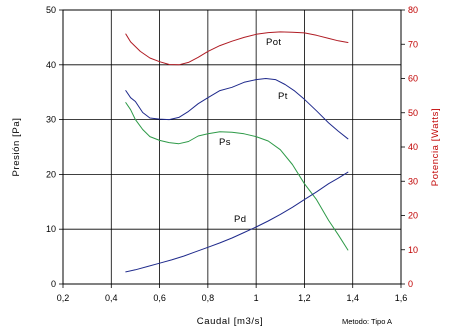 This screenshot has height=331, width=452. What do you see at coordinates (230, 321) in the screenshot?
I see `x-axis-title: Caudal [m3/s]` at bounding box center [230, 321].